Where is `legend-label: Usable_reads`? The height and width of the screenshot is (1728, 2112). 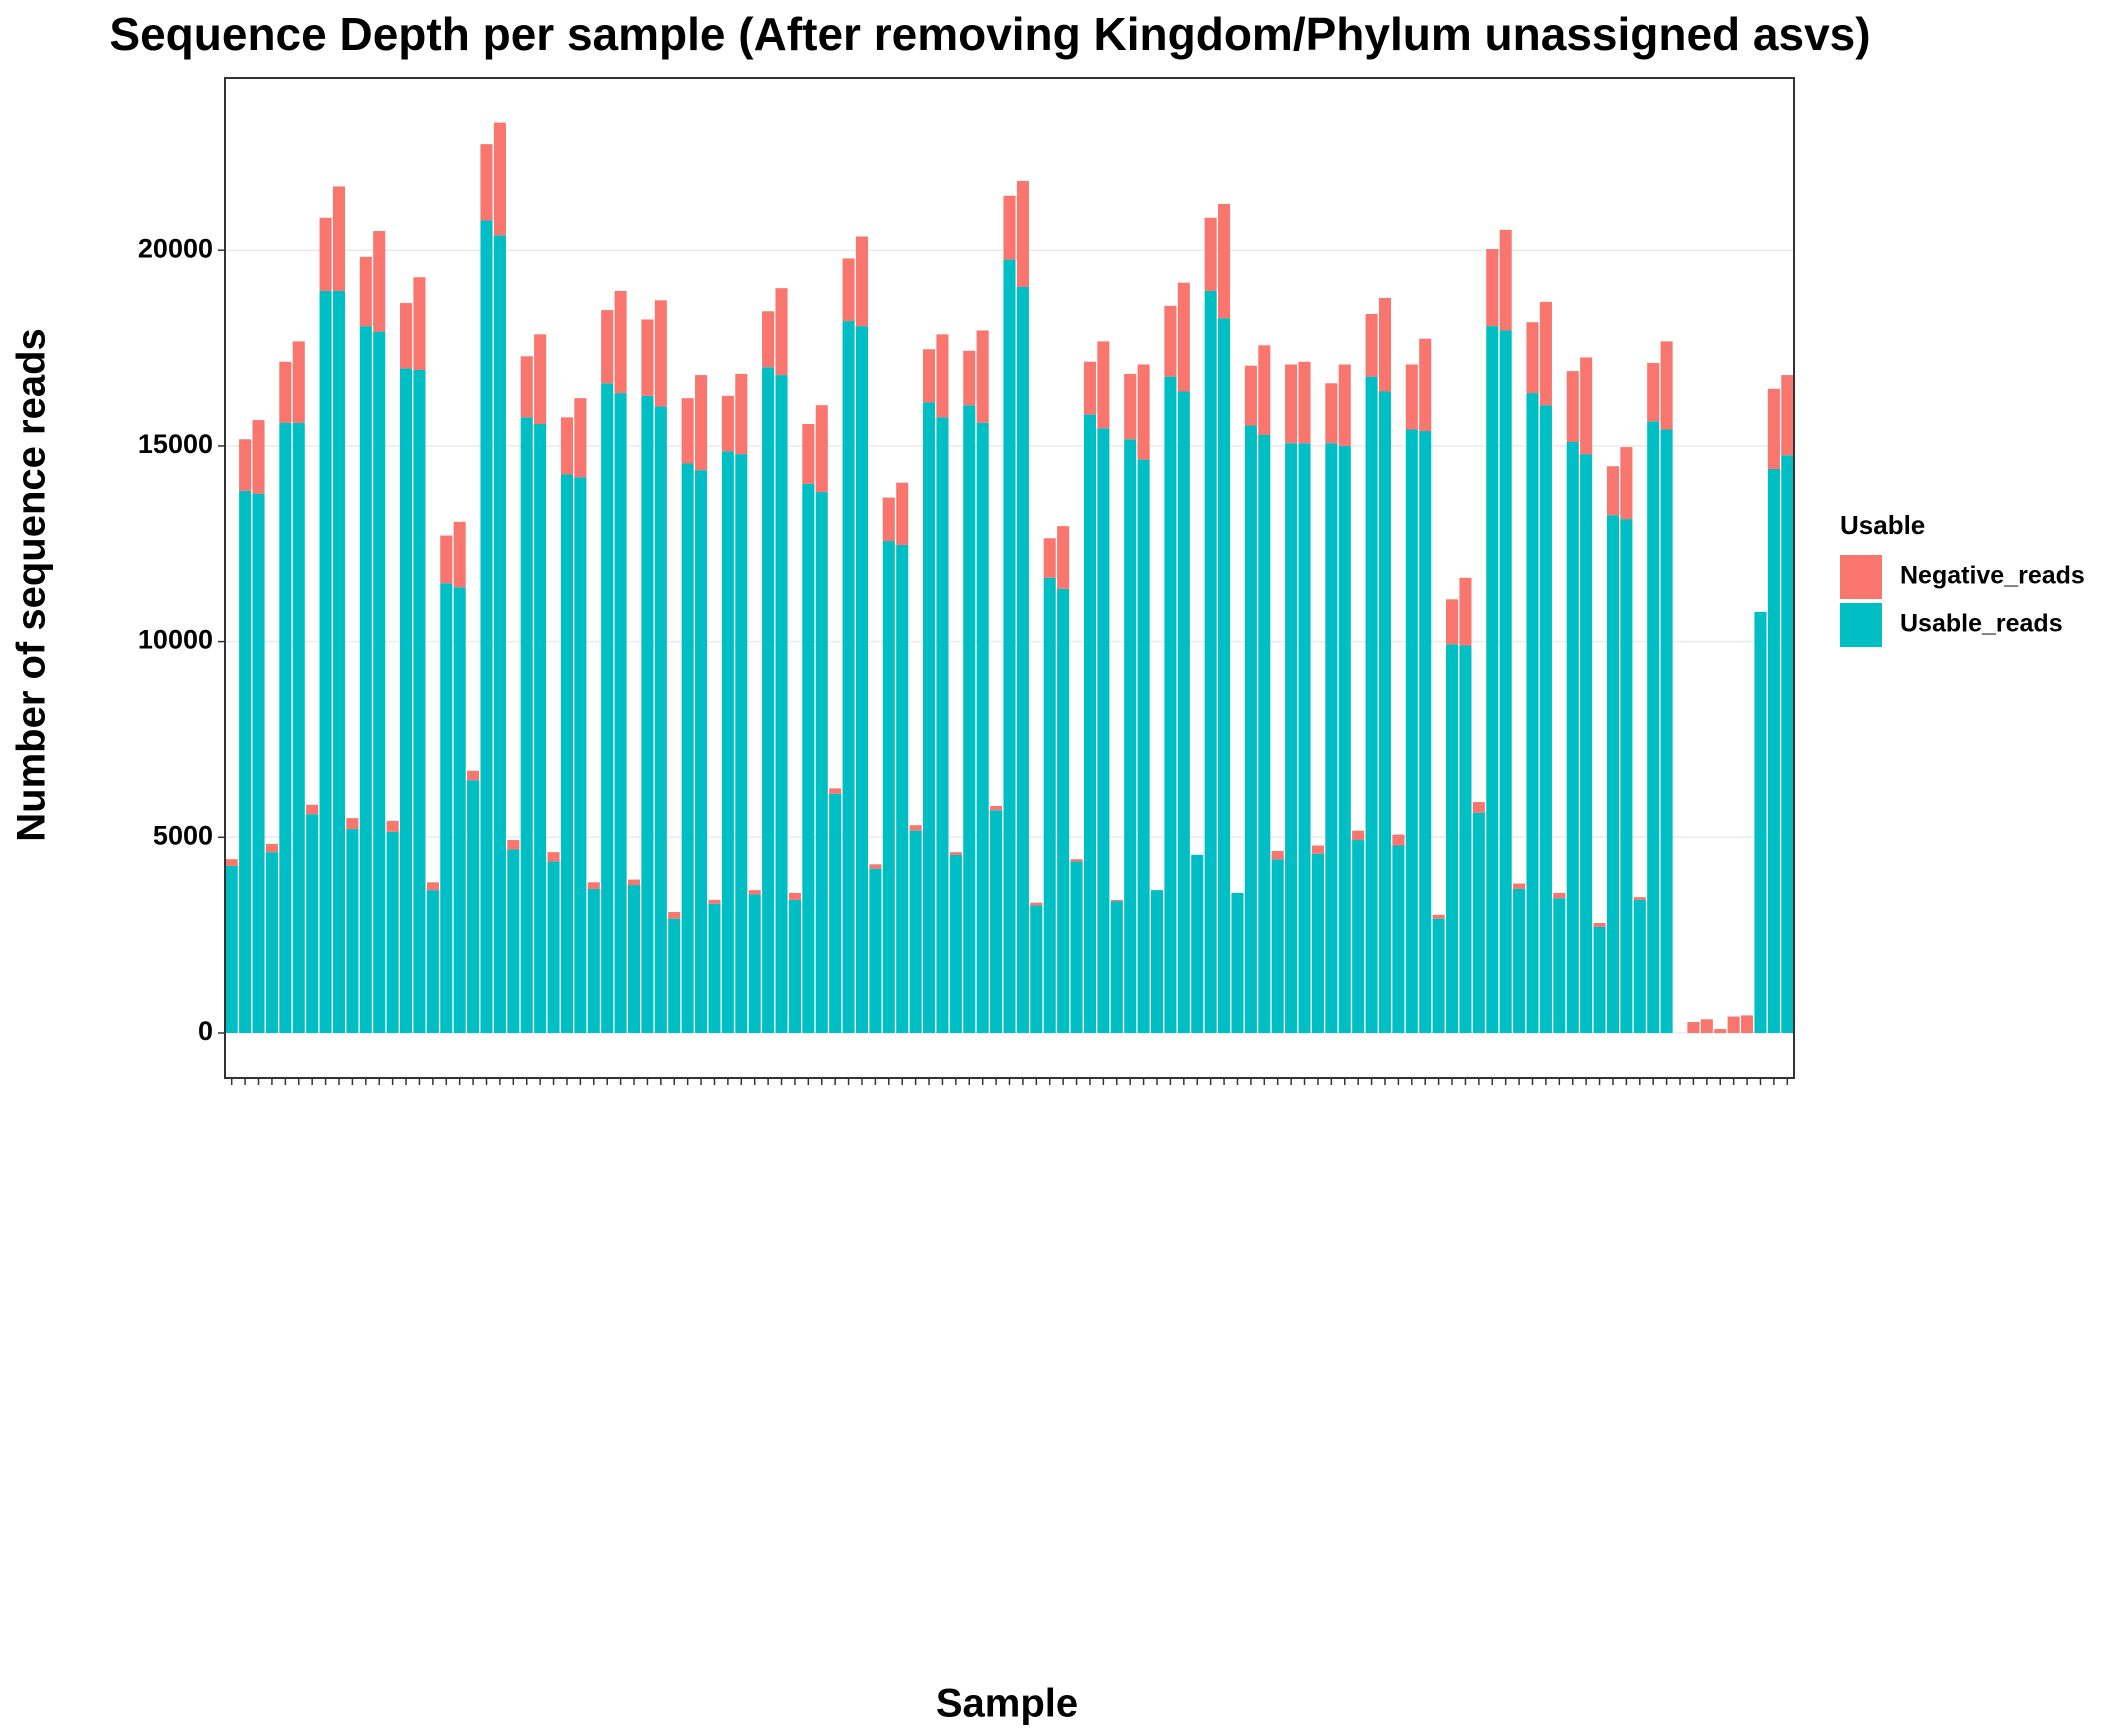 legend-label: Usable_reads is located at coordinates (1981, 624).